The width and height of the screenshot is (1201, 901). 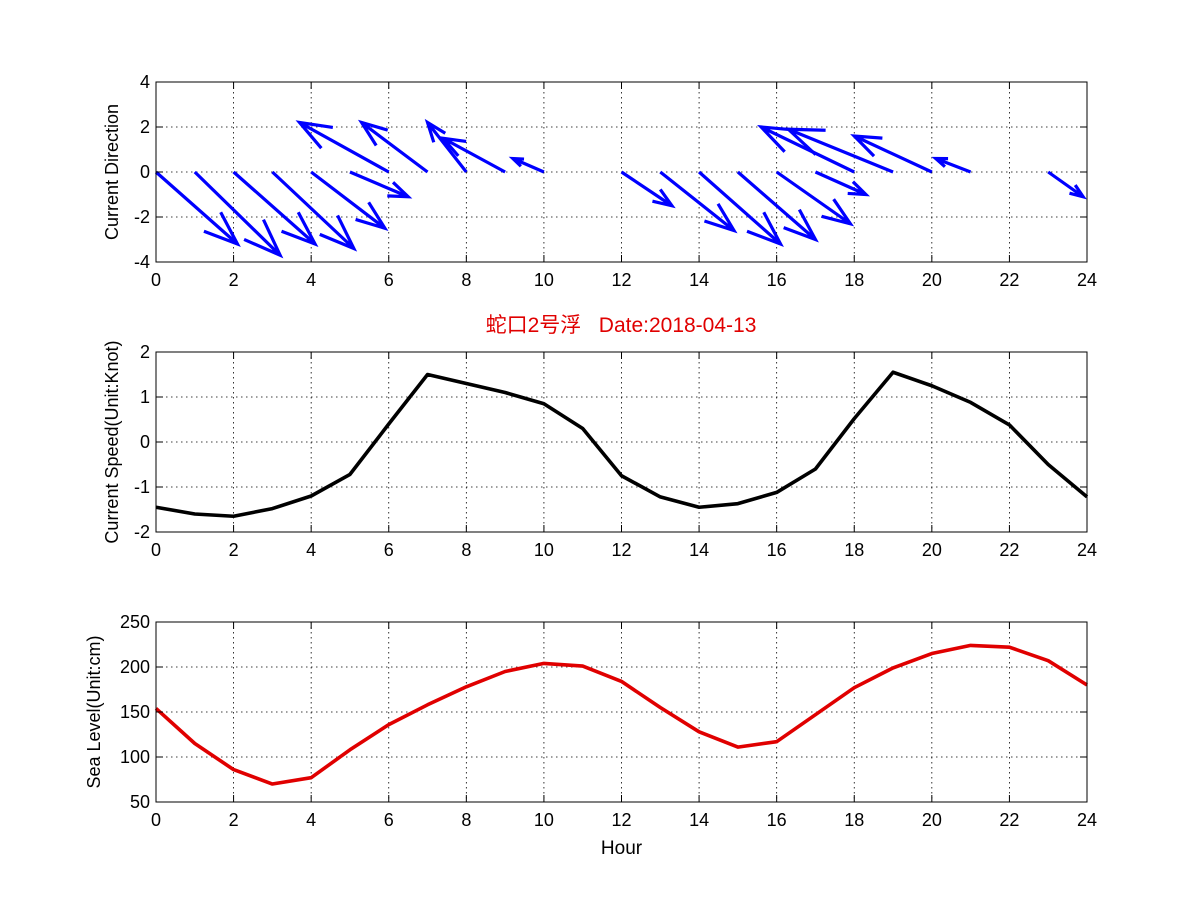 What do you see at coordinates (145, 82) in the screenshot?
I see `y-tick-label: 4` at bounding box center [145, 82].